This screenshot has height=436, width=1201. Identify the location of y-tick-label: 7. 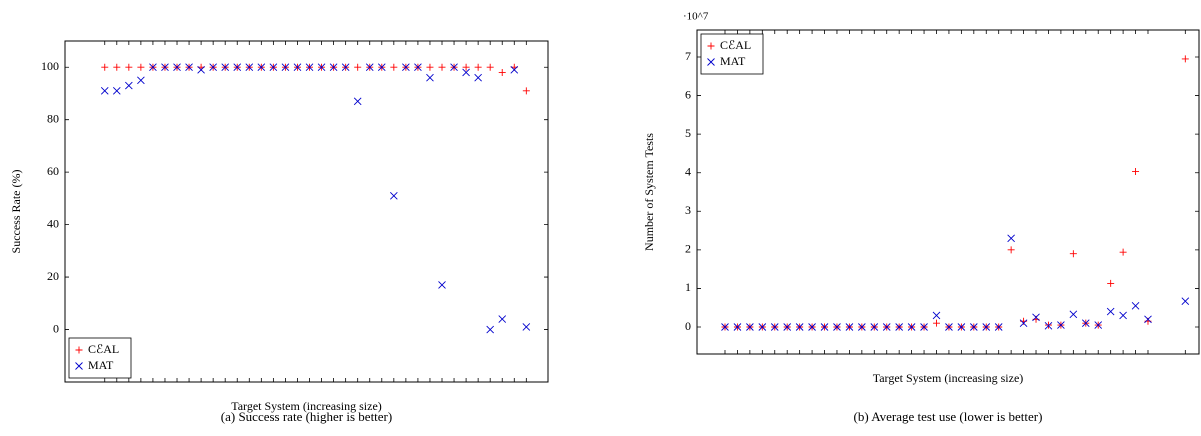
(688, 56).